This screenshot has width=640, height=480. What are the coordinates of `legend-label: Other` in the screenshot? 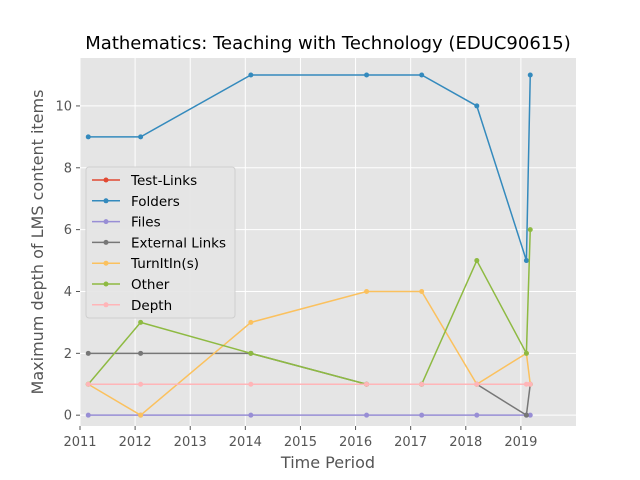 It's located at (150, 285).